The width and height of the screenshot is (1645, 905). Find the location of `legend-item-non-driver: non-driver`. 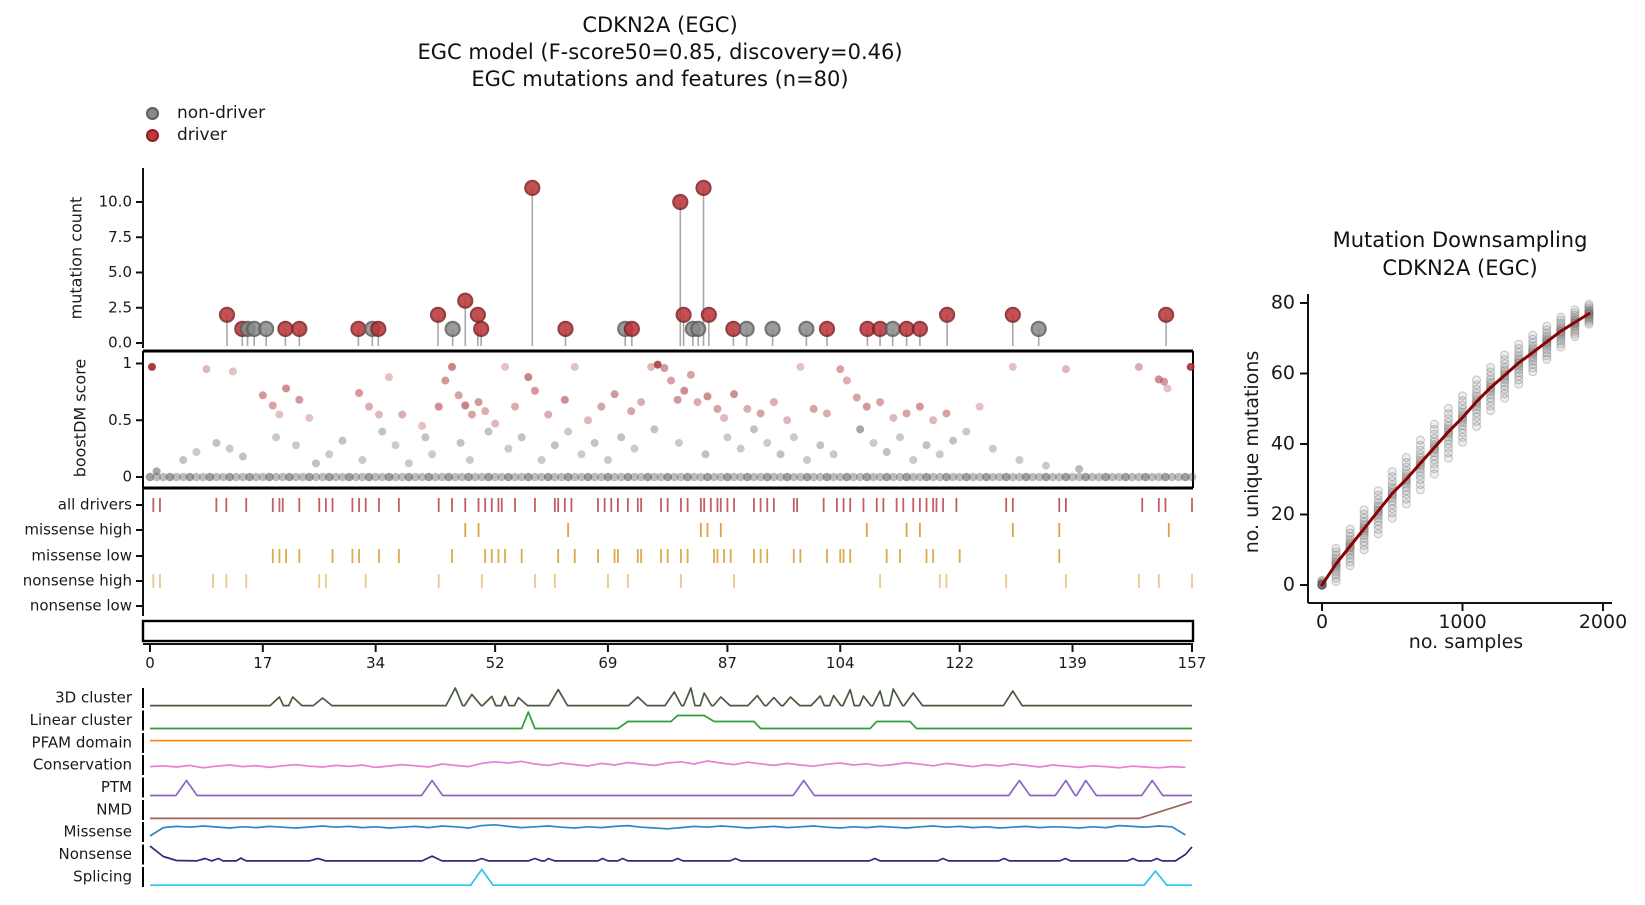

legend-item-non-driver: non-driver is located at coordinates (205, 113).